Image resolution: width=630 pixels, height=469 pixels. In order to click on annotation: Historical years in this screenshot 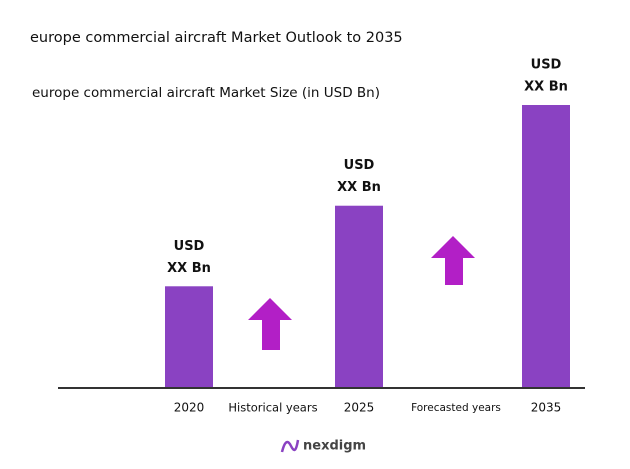, I will do `click(272, 408)`.